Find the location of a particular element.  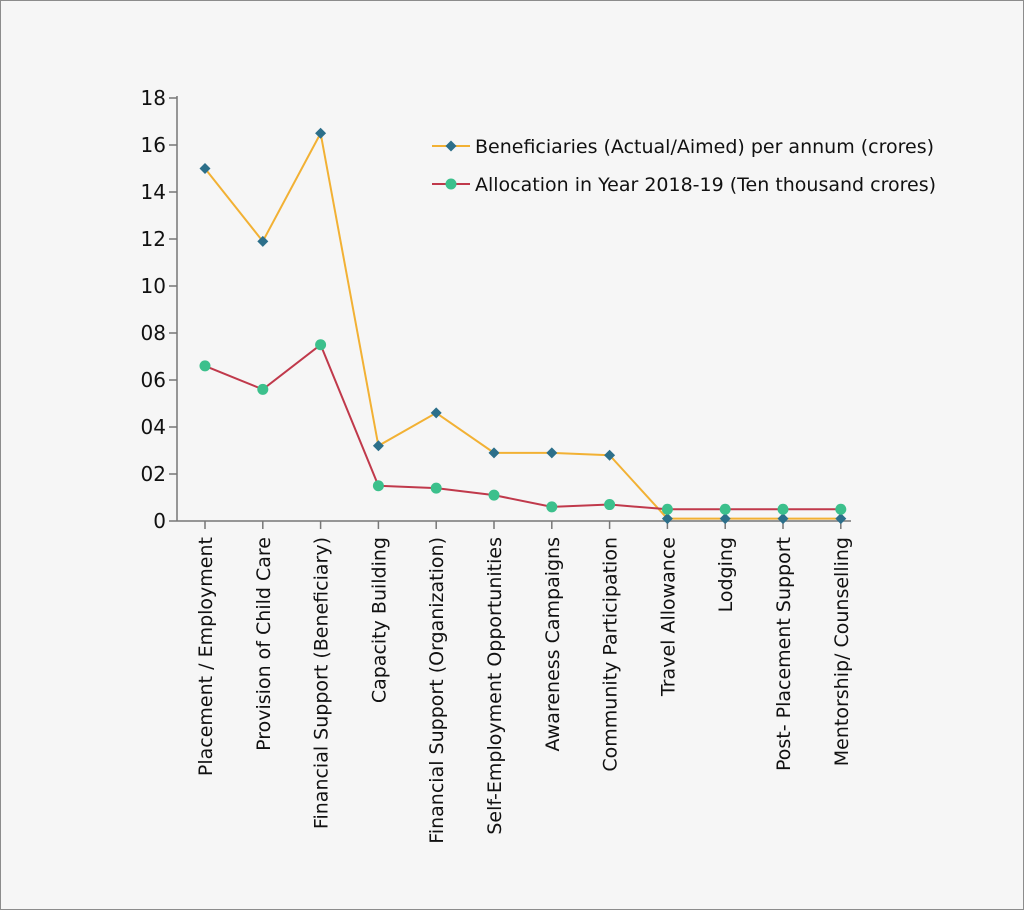

y-tick-label: 08 is located at coordinates (153, 333).